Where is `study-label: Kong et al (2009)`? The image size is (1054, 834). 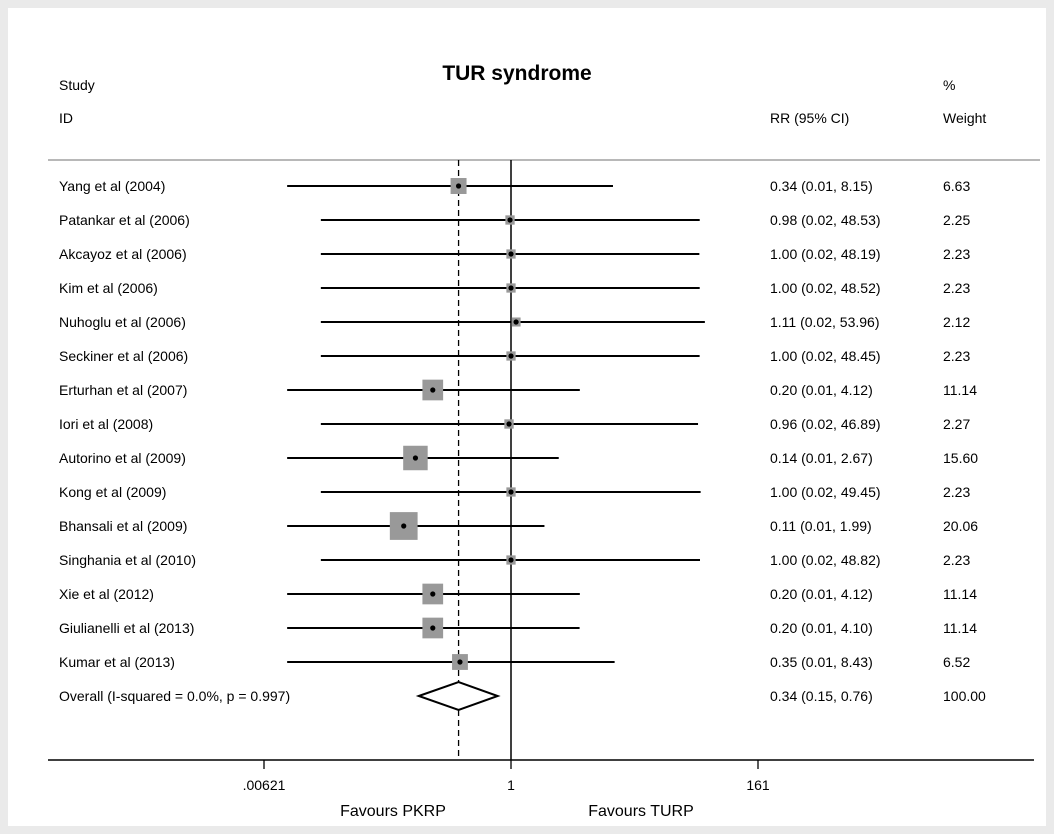 study-label: Kong et al (2009) is located at coordinates (112, 492).